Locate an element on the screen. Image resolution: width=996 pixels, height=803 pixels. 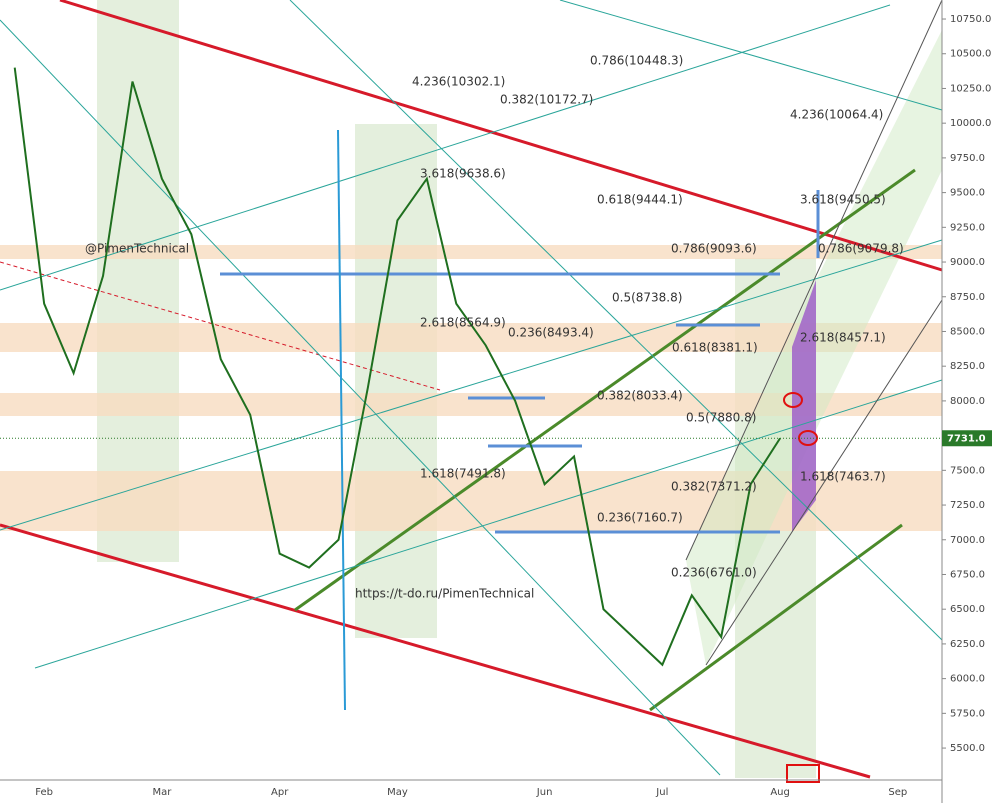
annotation: 0.236(7160.7) is located at coordinates (640, 518).